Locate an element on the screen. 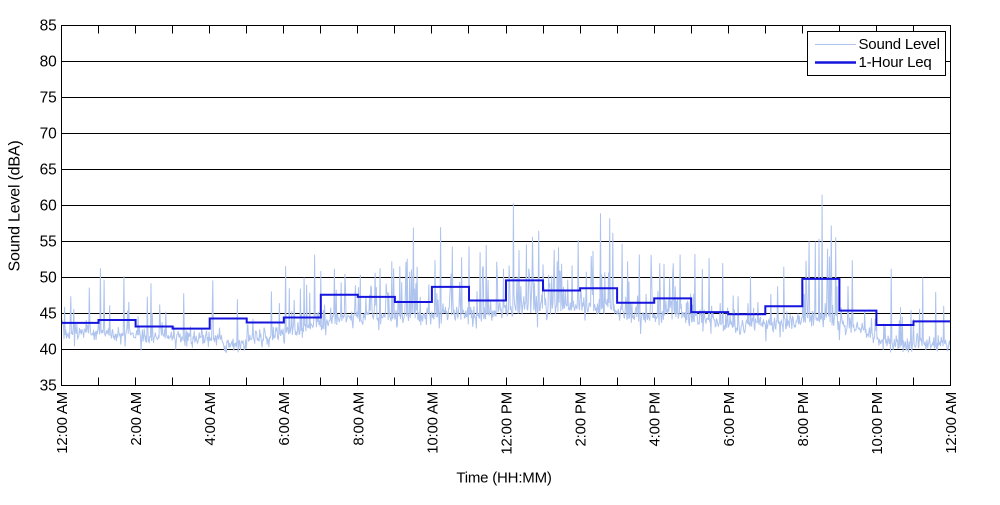 Image resolution: width=1000 pixels, height=505 pixels. svg-text: 55 is located at coordinates (48, 242).